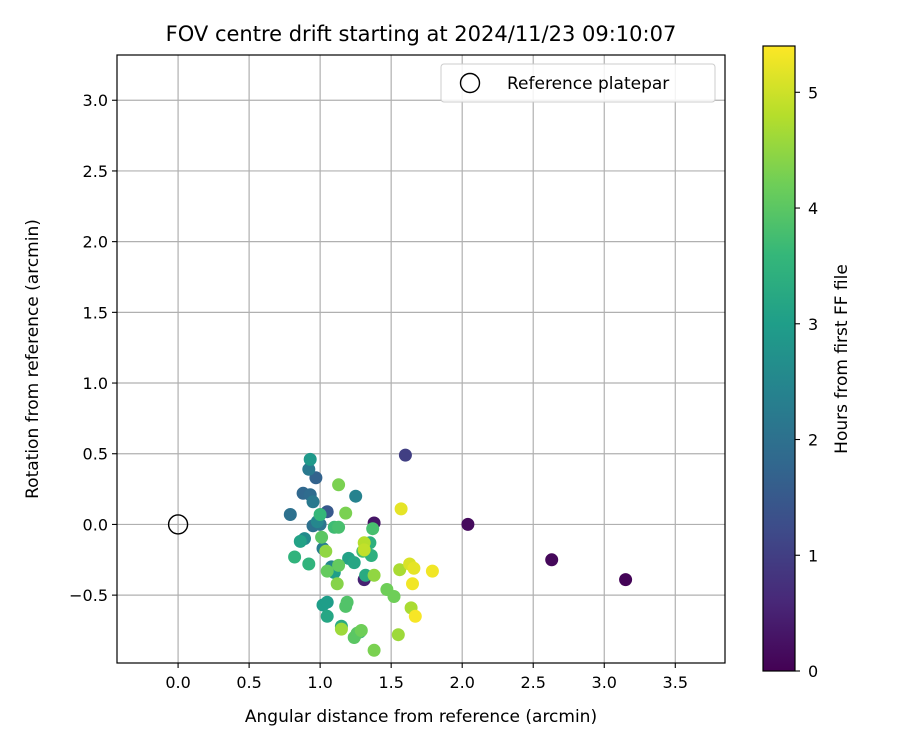  Describe the element at coordinates (95, 171) in the screenshot. I see `y-tick-label: 2.5` at that location.